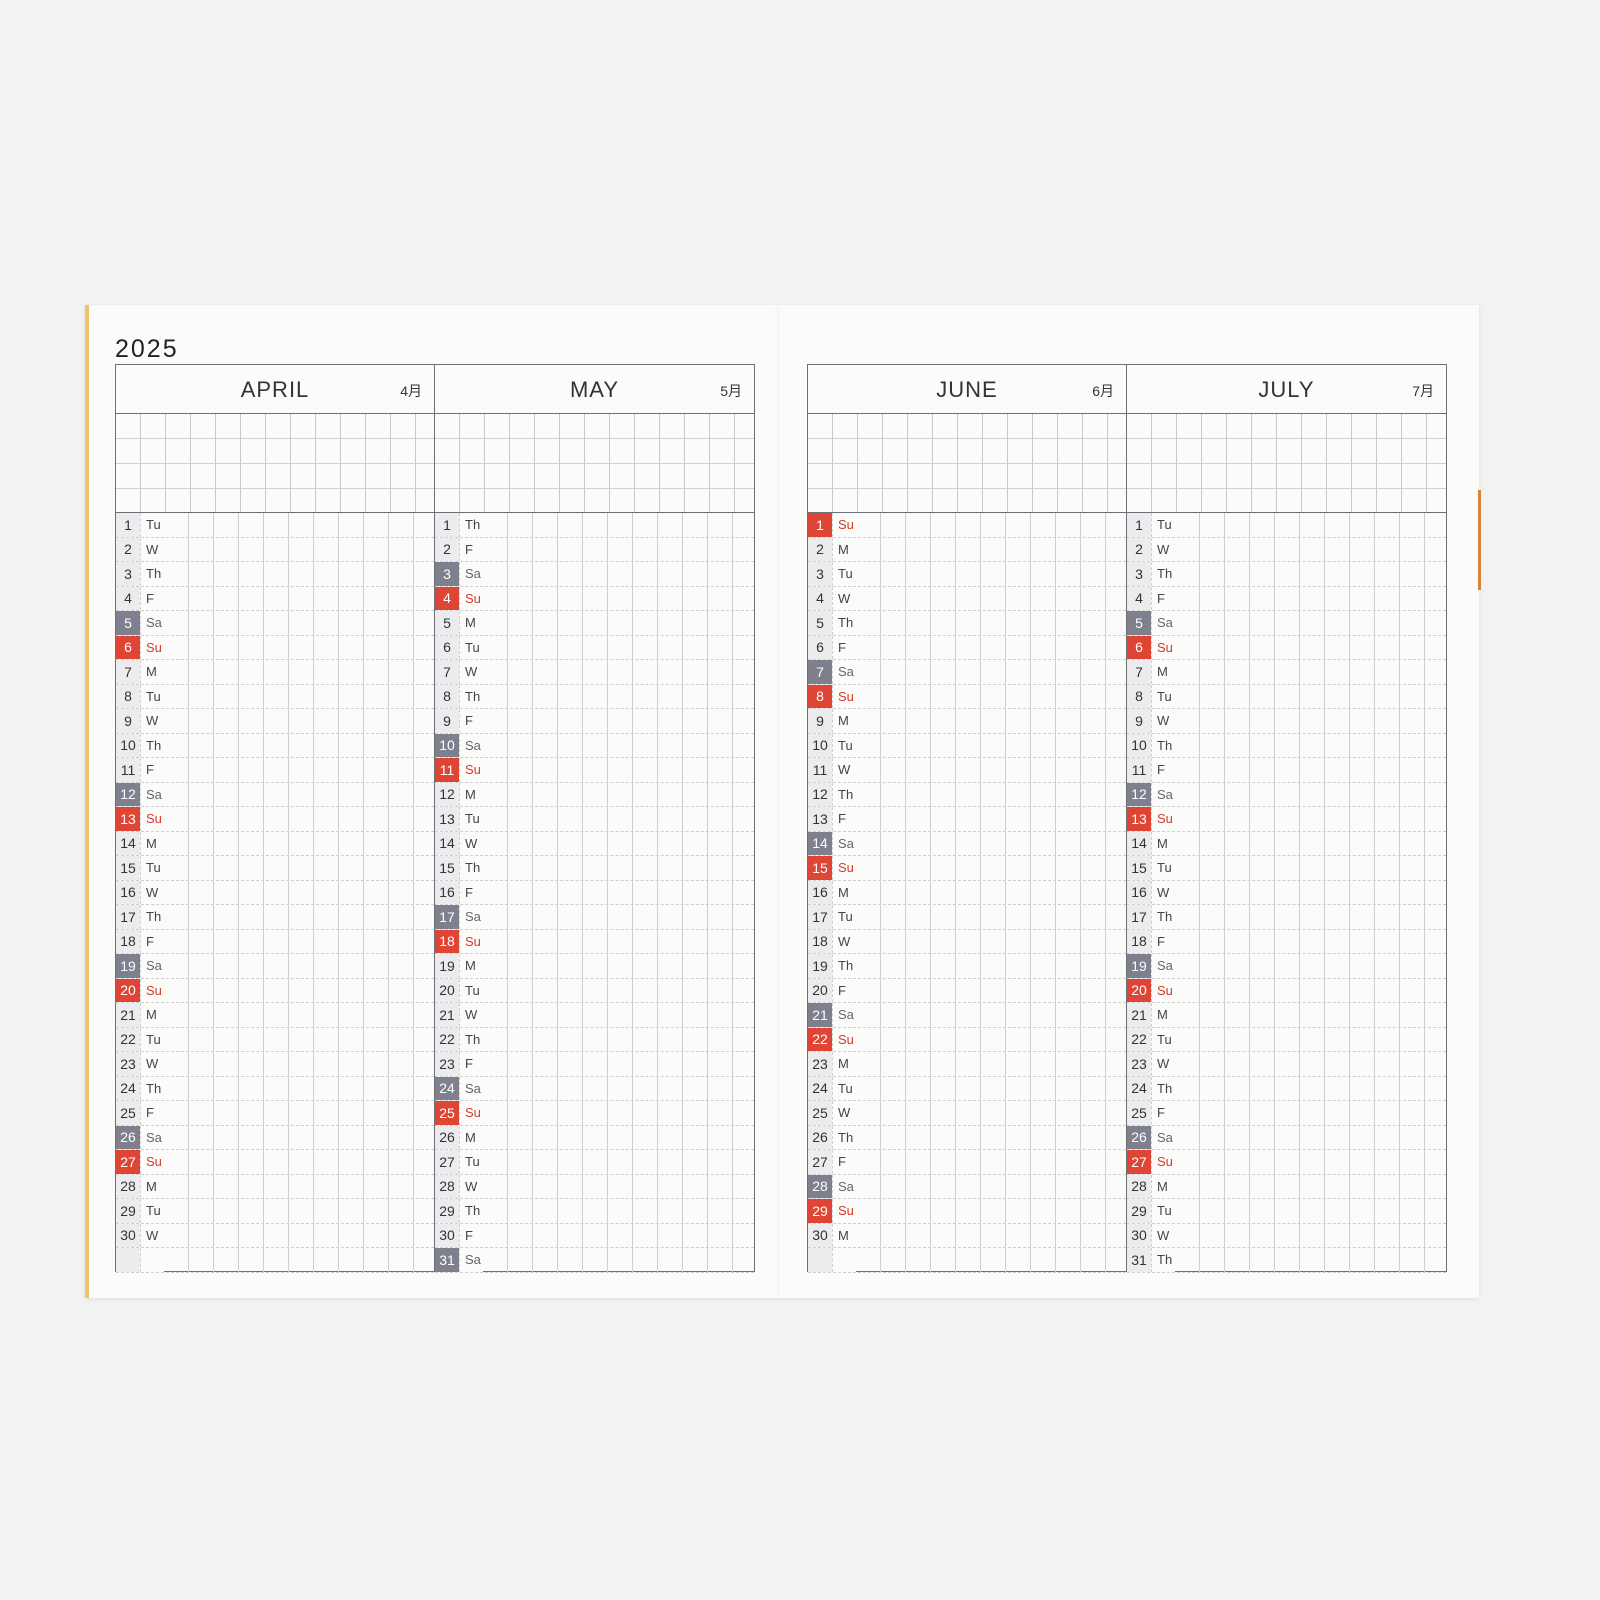 This screenshot has height=1600, width=1600. Describe the element at coordinates (594, 1137) in the screenshot. I see `day-row: 26 M` at that location.